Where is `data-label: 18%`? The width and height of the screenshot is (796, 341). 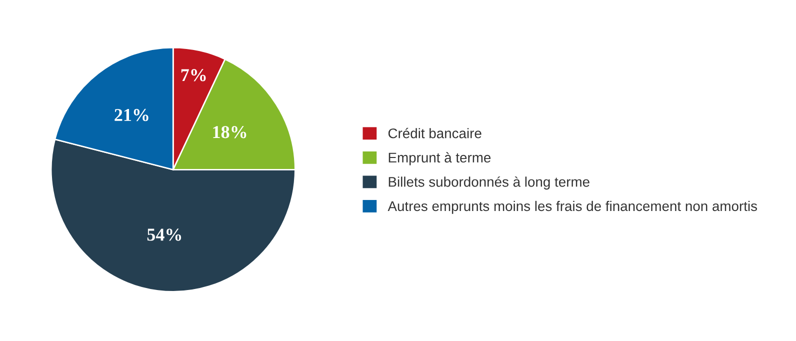 data-label: 18% is located at coordinates (229, 132).